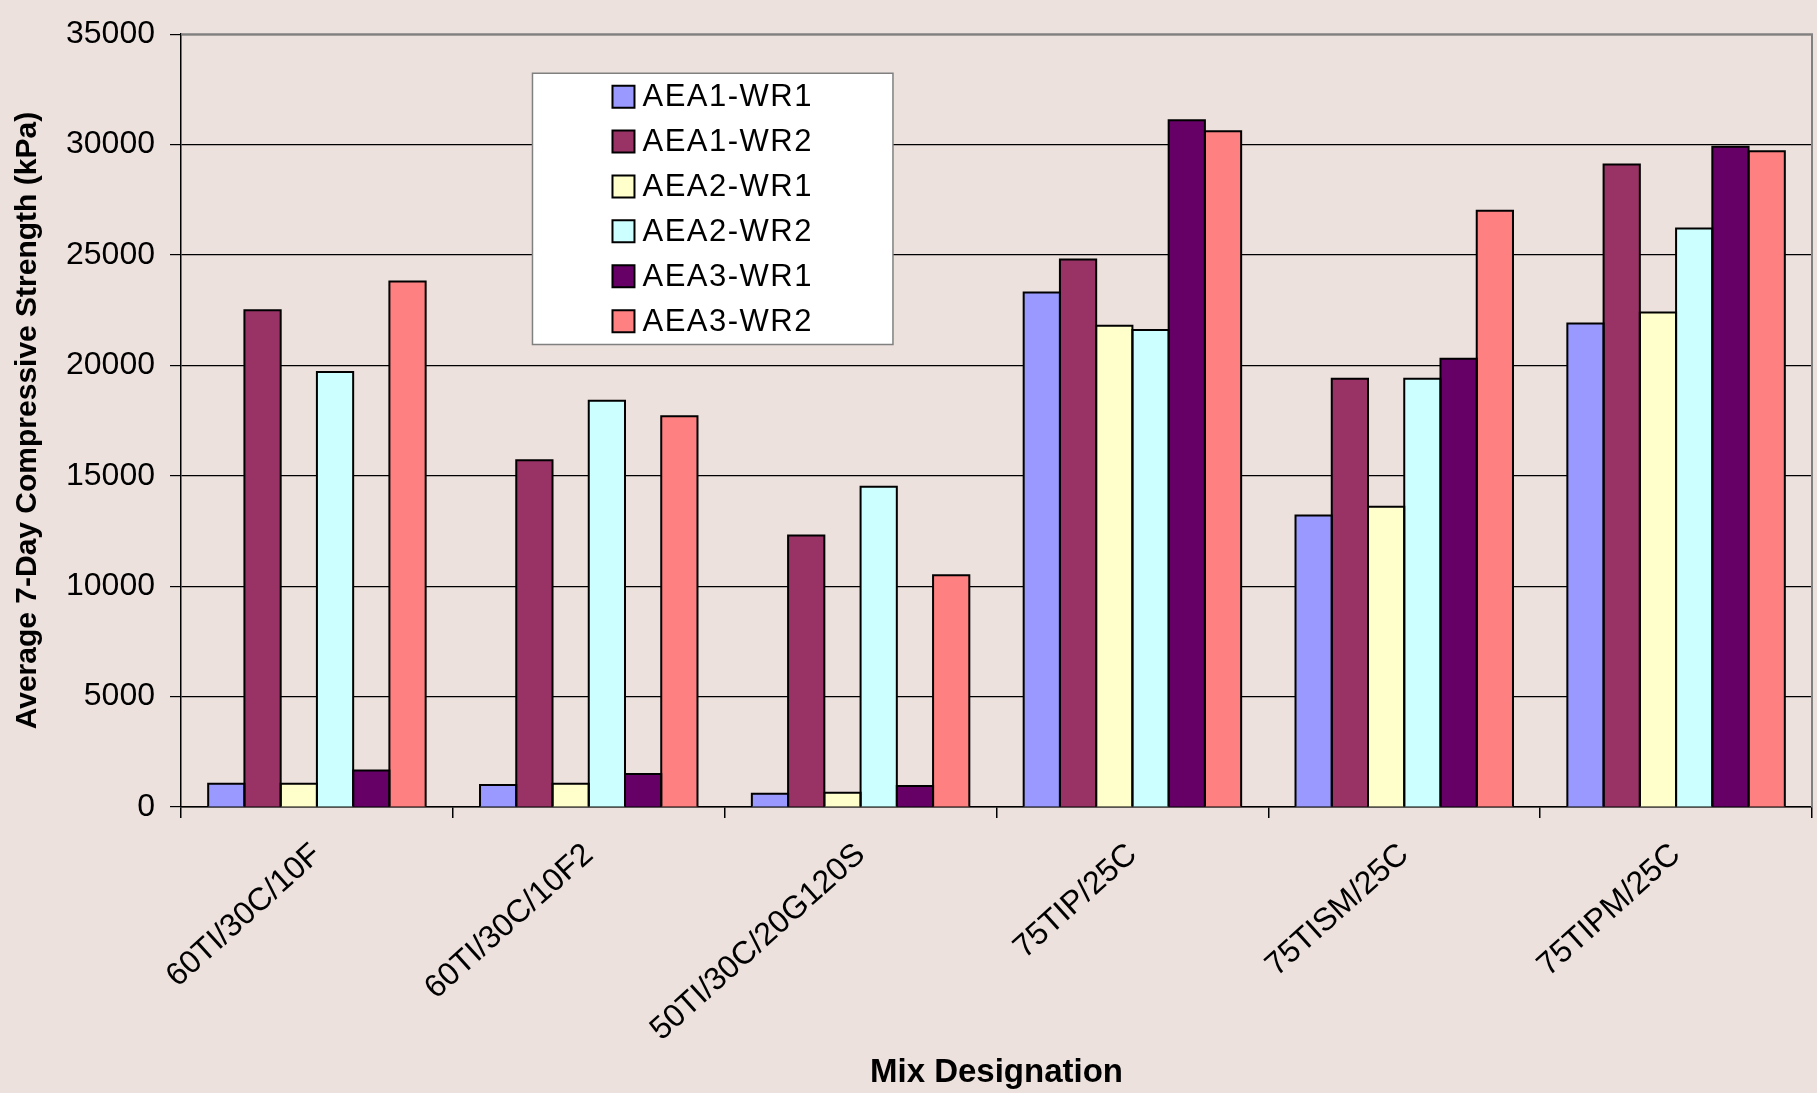  I want to click on legend-label: AEA1-WR1, so click(727, 96).